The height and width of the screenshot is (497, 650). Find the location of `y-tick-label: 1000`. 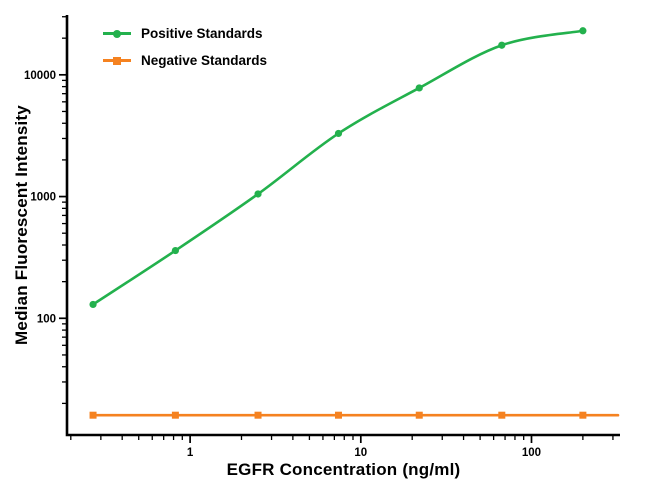

y-tick-label: 1000 is located at coordinates (43, 198).